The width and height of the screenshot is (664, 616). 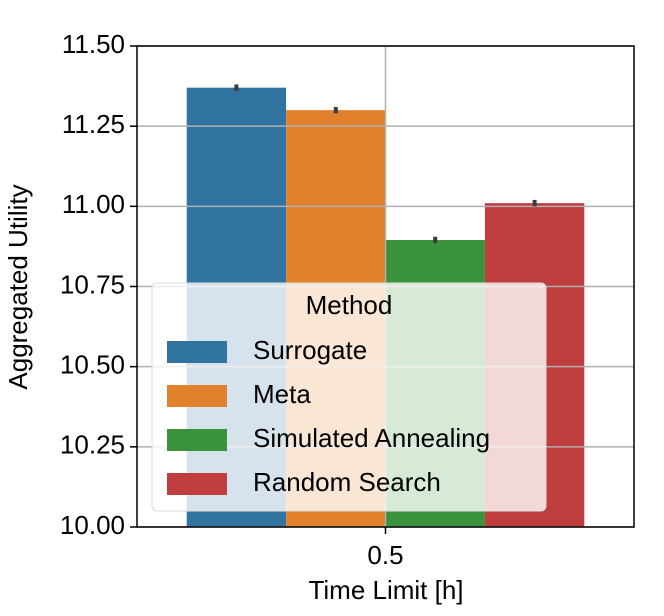 What do you see at coordinates (347, 482) in the screenshot?
I see `legend-label: Random Search` at bounding box center [347, 482].